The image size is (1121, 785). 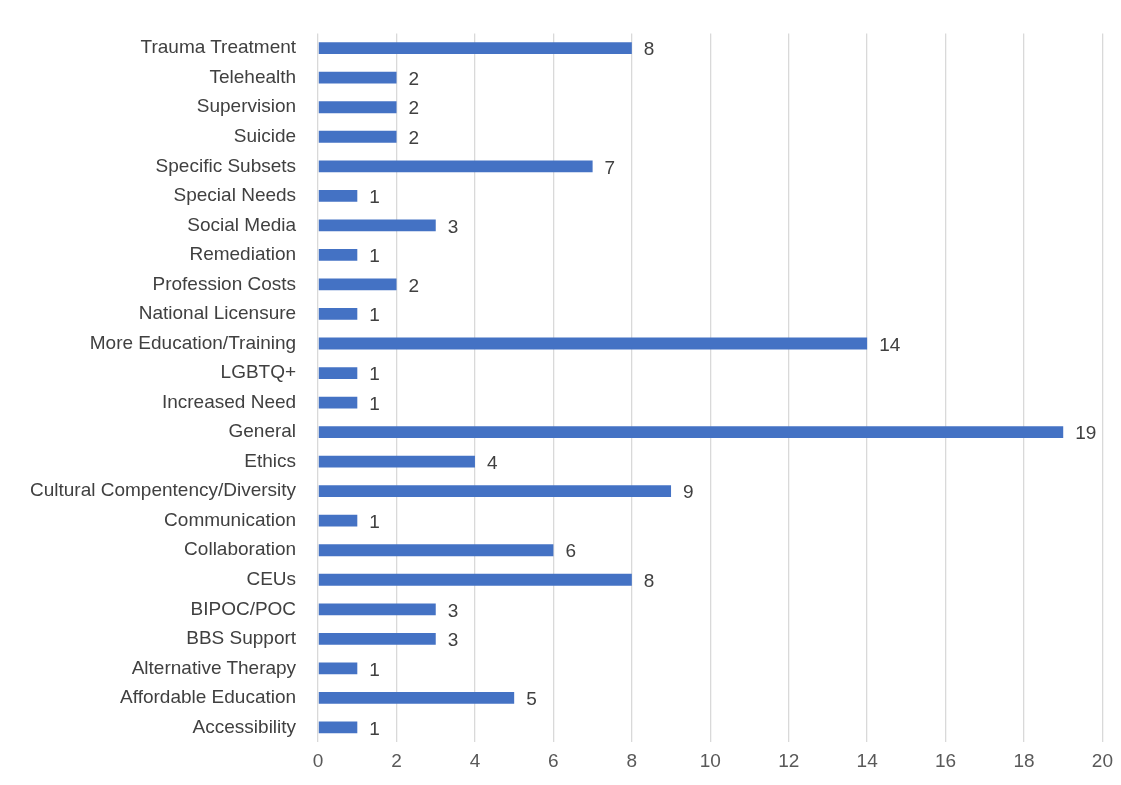 What do you see at coordinates (253, 76) in the screenshot?
I see `y-tick-label: Telehealth` at bounding box center [253, 76].